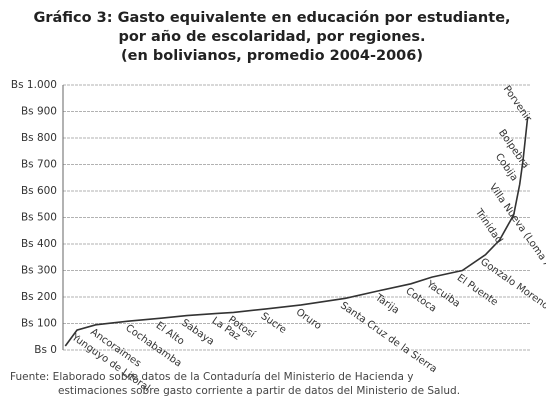 This screenshot has height=407, width=546. What do you see at coordinates (39, 138) in the screenshot?
I see `y-tick-label: Bs 800` at bounding box center [39, 138].